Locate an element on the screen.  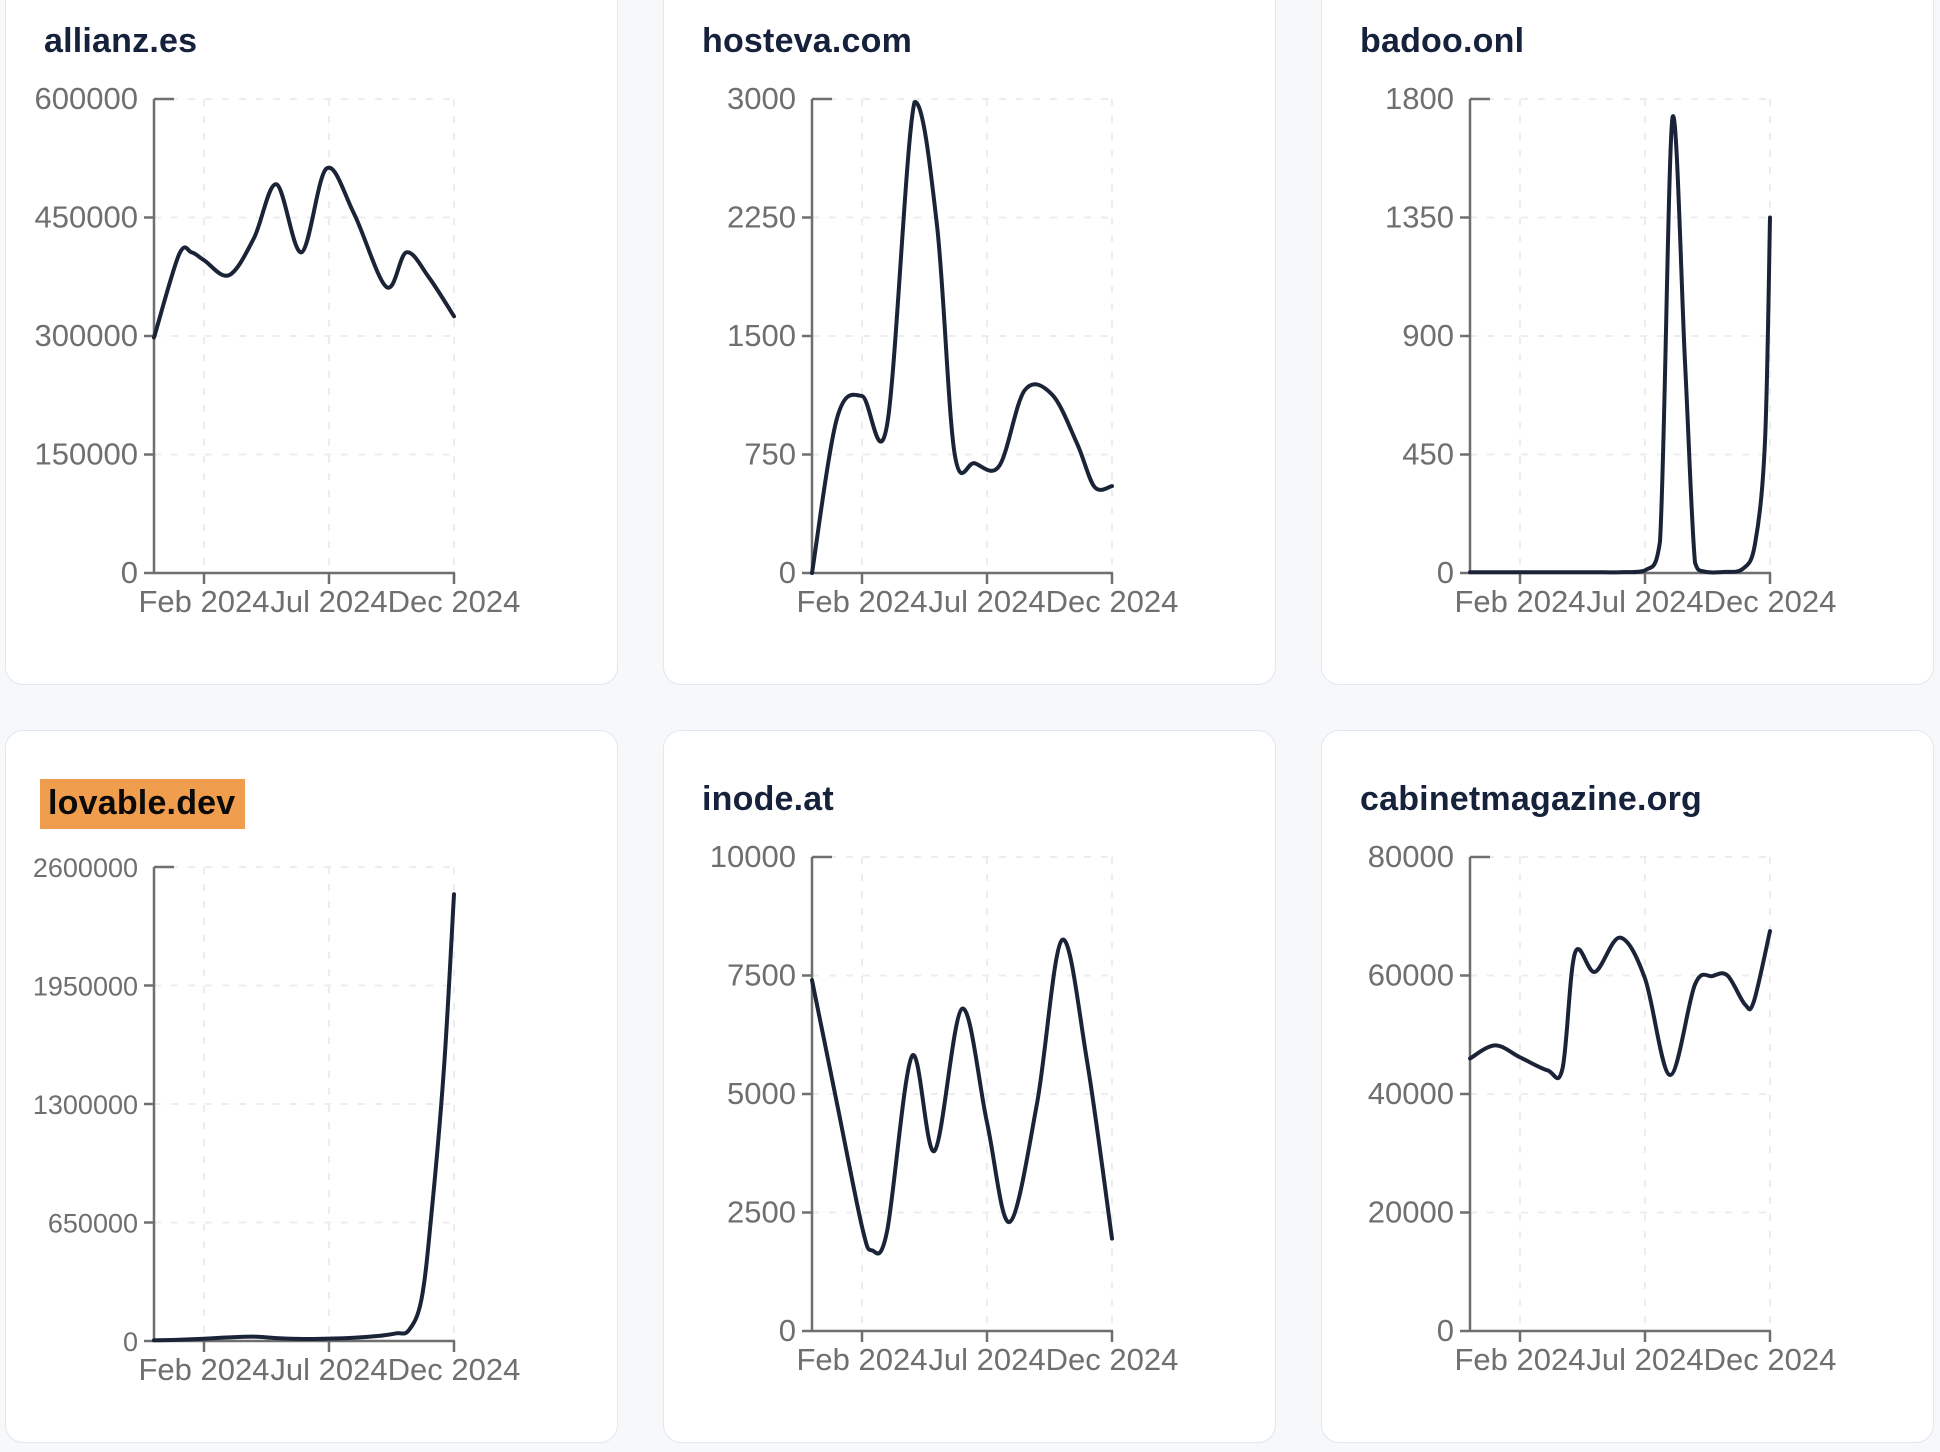
card-title-text: hosteva.com is located at coordinates (807, 41).